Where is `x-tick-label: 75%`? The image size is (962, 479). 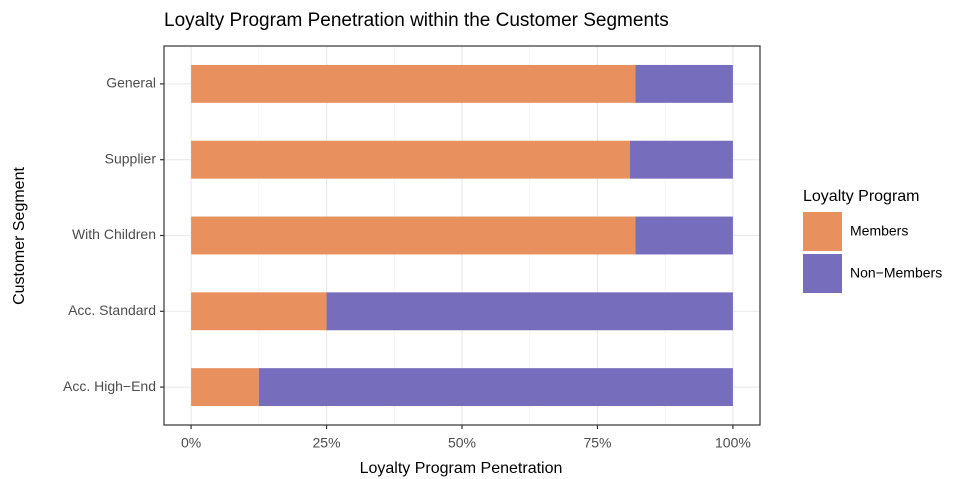 x-tick-label: 75% is located at coordinates (597, 443).